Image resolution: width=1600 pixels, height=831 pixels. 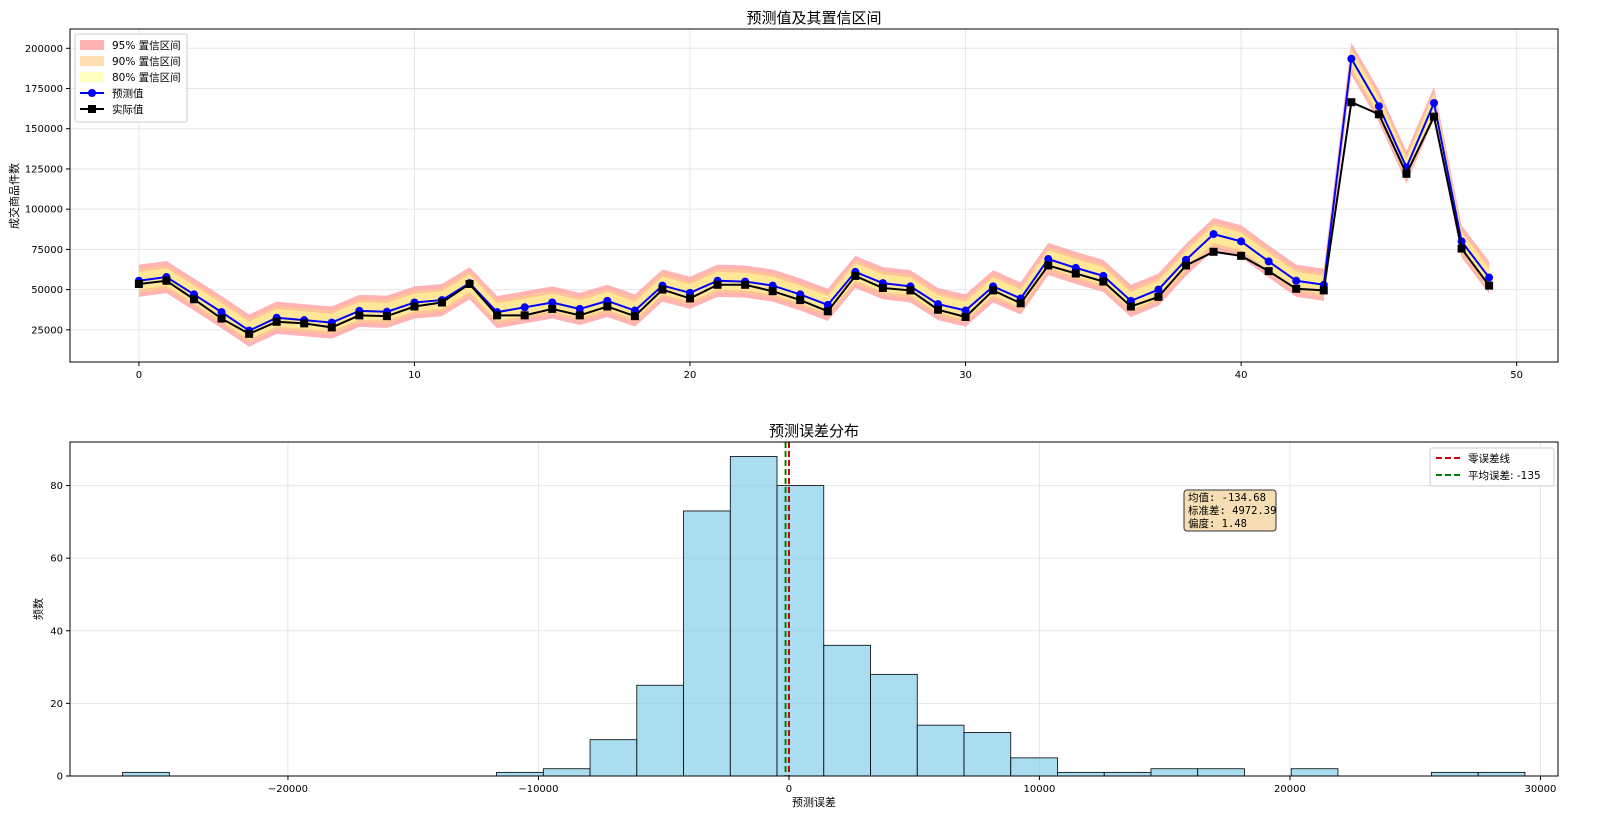 I want to click on bottom-x-tick-label-4: 20000, so click(x=1290, y=789).